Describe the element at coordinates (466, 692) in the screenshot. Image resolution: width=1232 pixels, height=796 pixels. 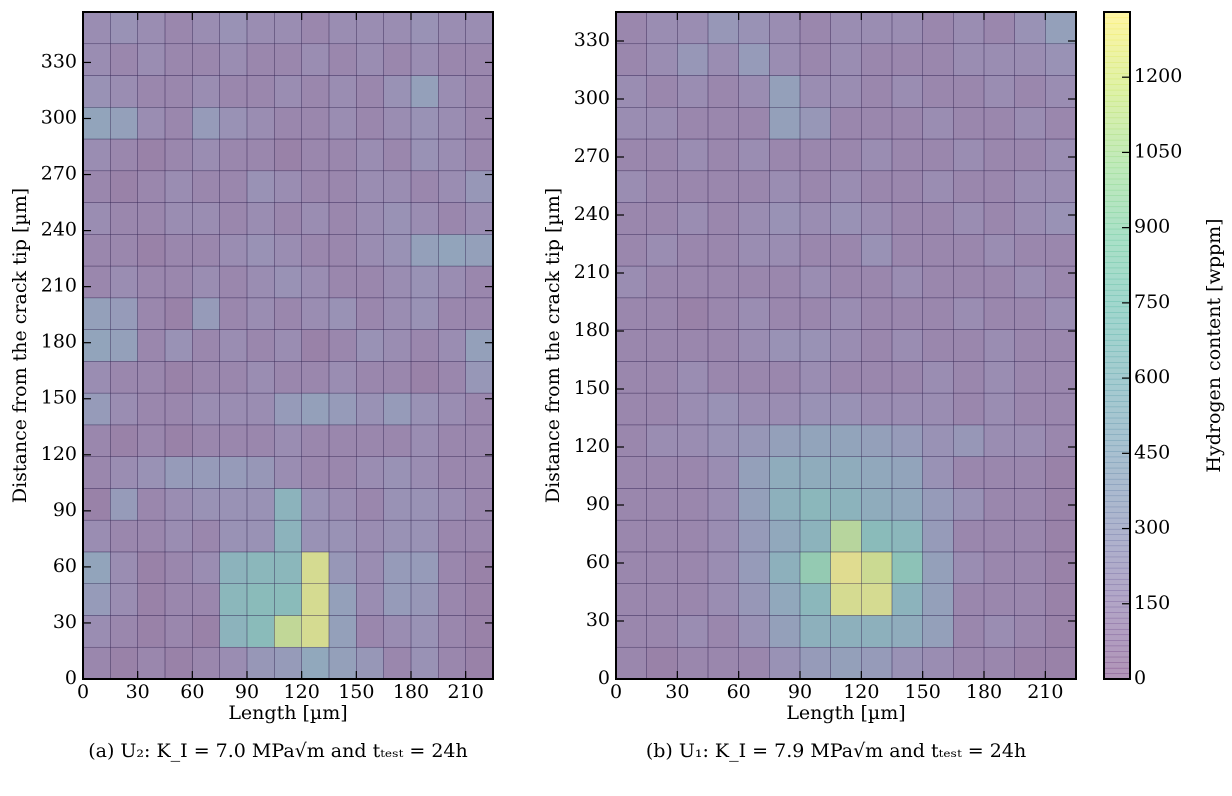
I see `x-tick-label: 210` at that location.